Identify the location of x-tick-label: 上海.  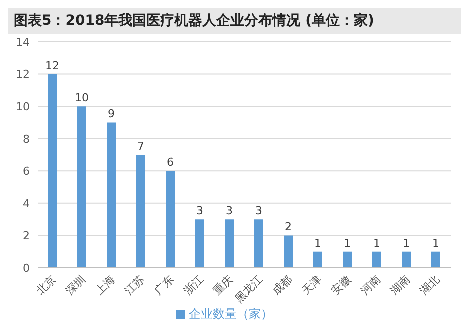
(105, 285).